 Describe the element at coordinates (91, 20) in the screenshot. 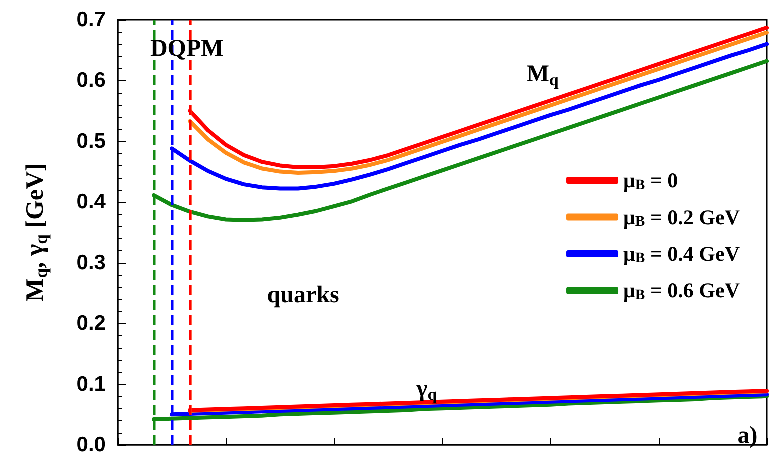

I see `y-tick-label: 0.7` at that location.